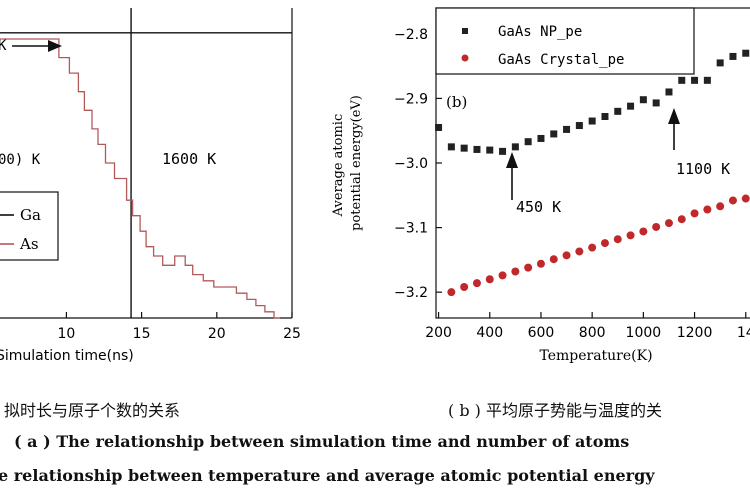 Image resolution: width=750 pixels, height=500 pixels. What do you see at coordinates (703, 169) in the screenshot?
I see `panel-b-annotation-1100k: 1100 K` at bounding box center [703, 169].